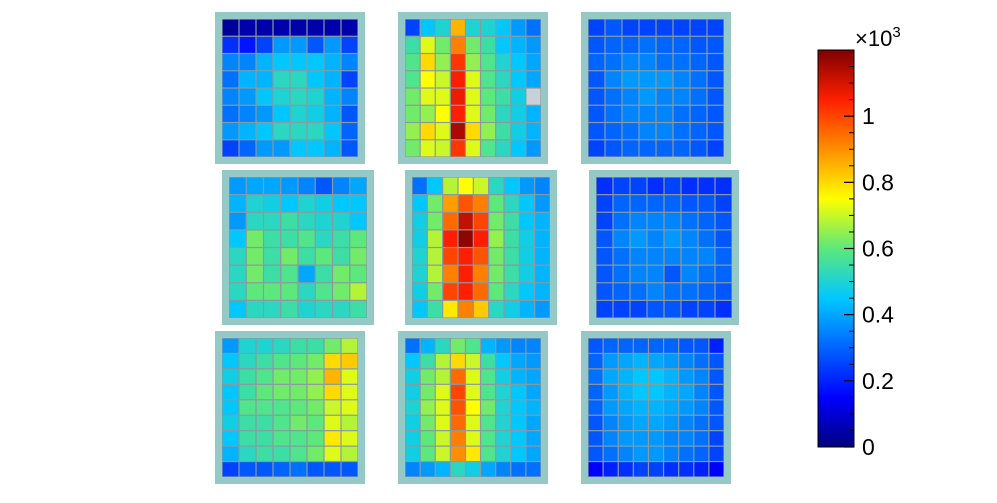  What do you see at coordinates (859, 242) in the screenshot?
I see `colorbar: ×10³ 0 0.2 0.4 0.6 0.8 1` at bounding box center [859, 242].